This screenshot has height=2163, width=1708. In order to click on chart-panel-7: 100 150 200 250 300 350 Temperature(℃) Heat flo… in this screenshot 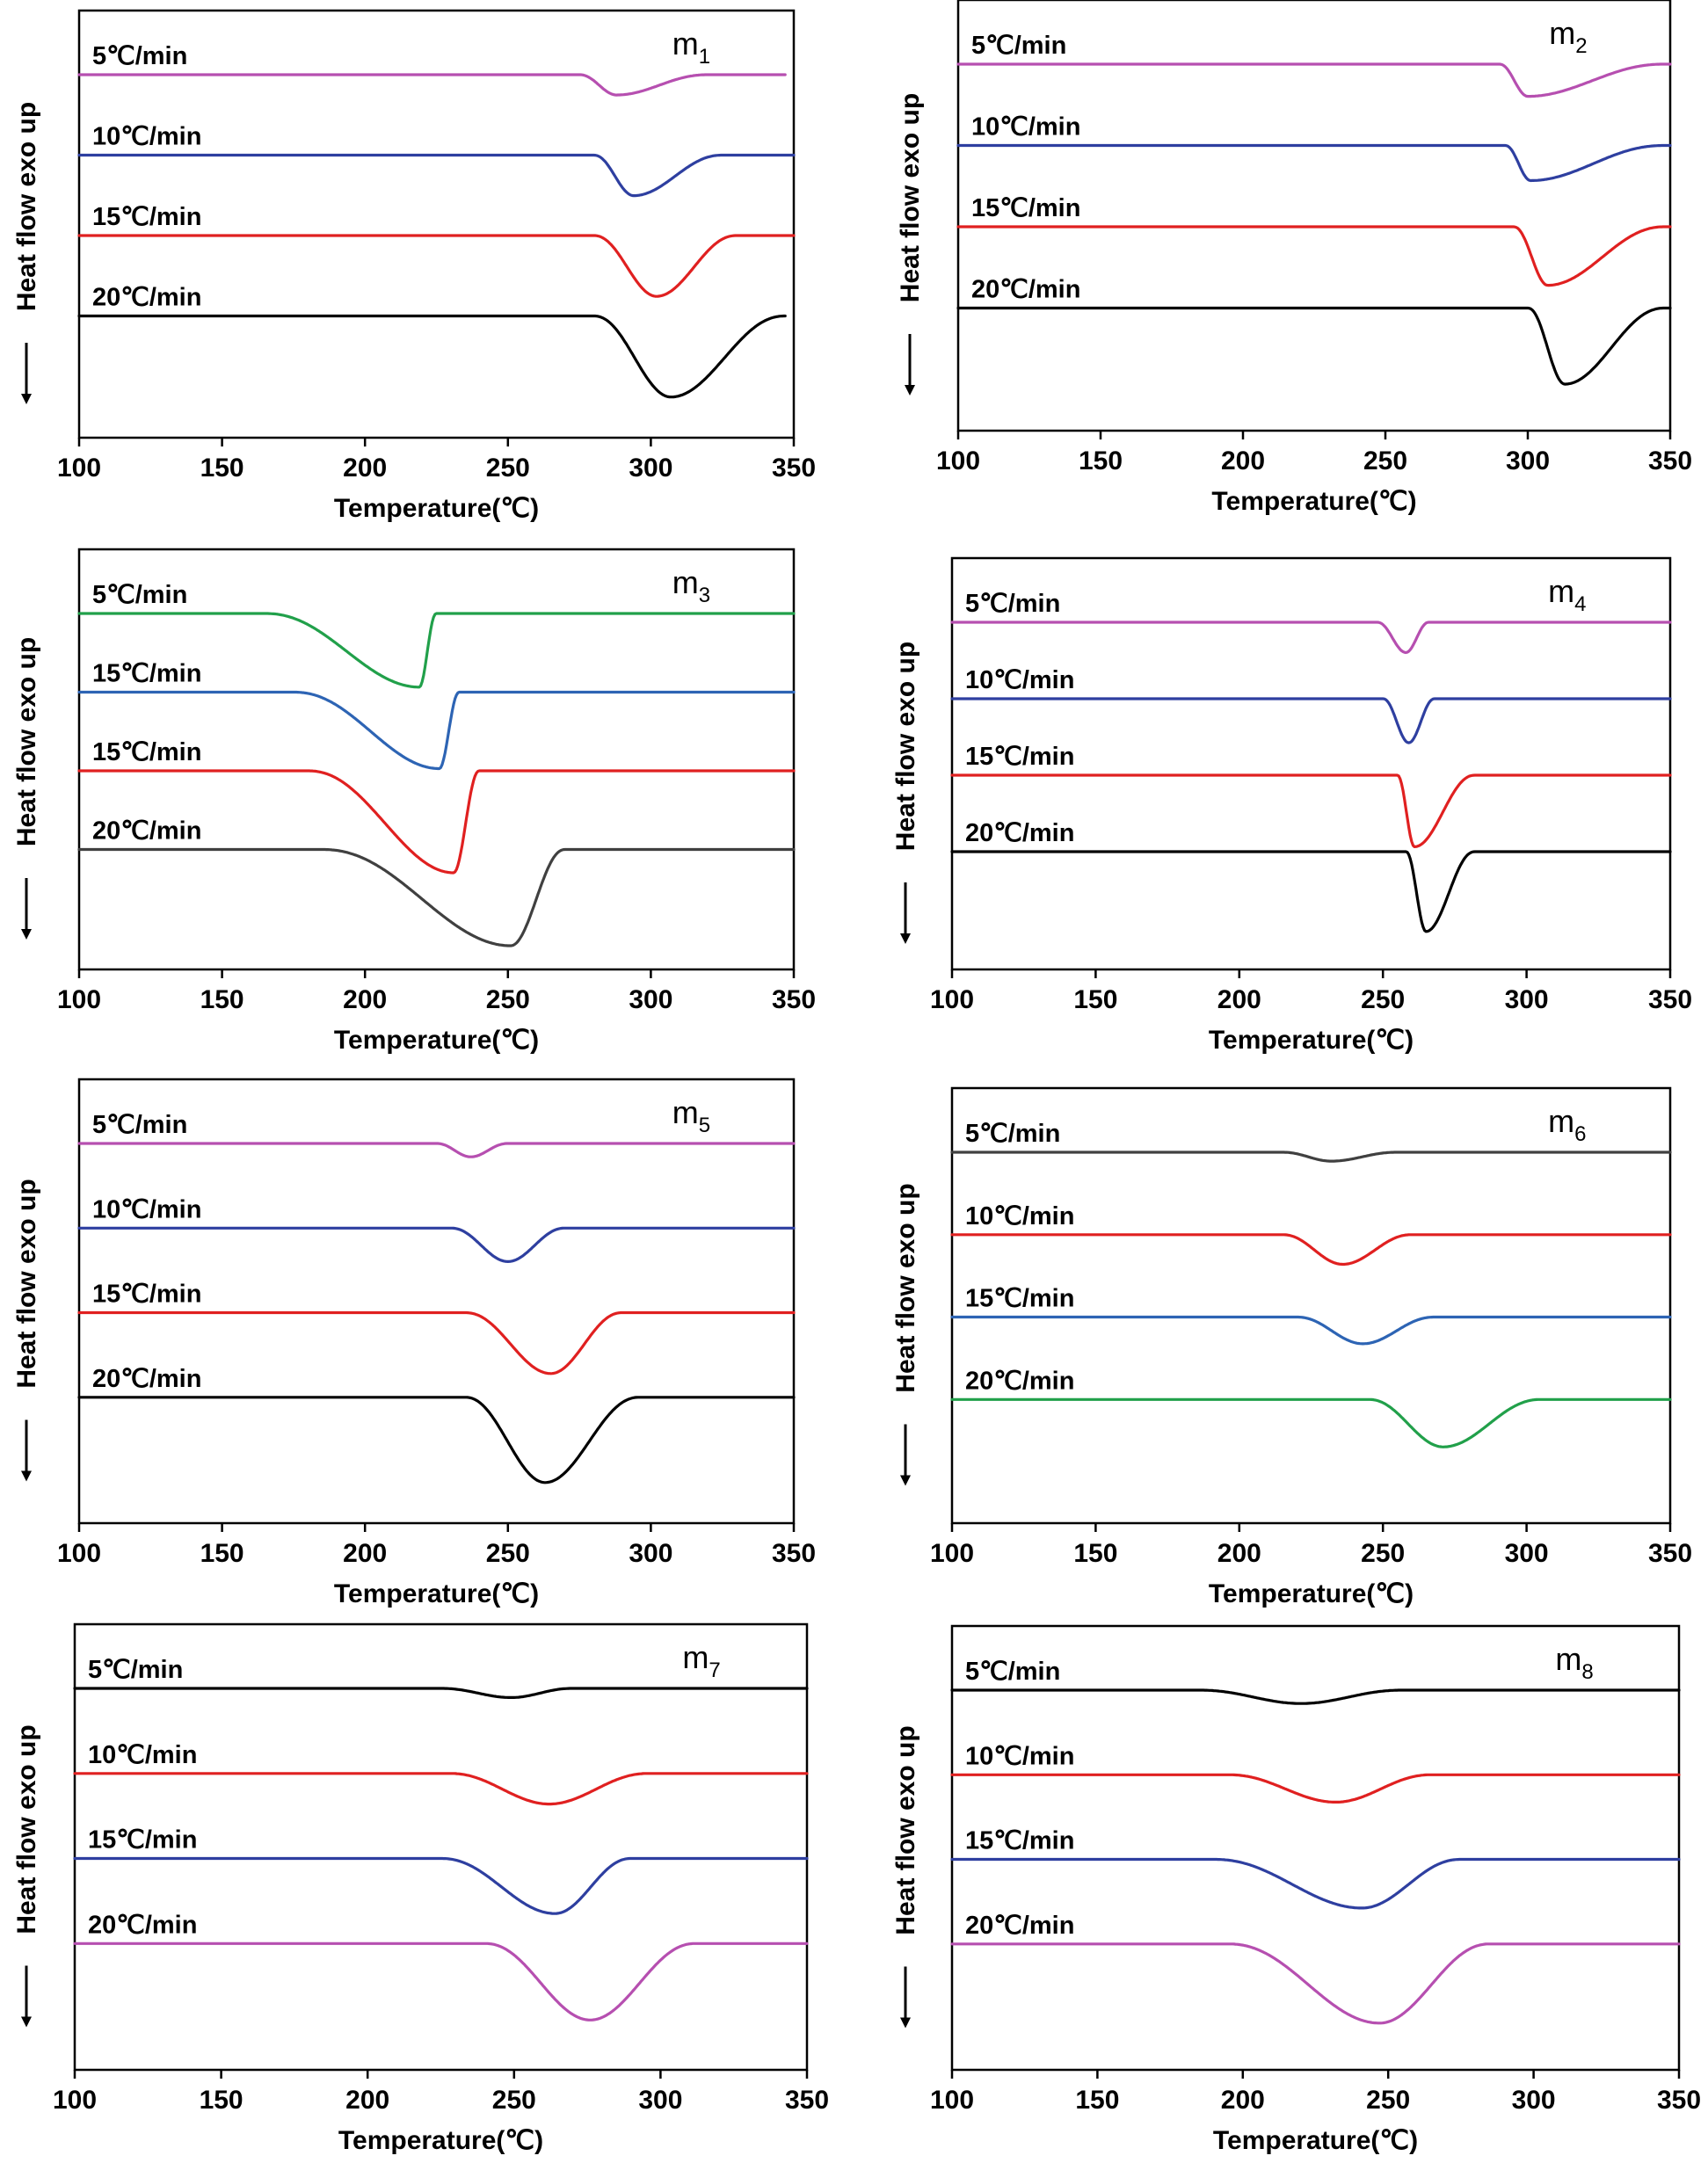, I will do `click(420, 1888)`.